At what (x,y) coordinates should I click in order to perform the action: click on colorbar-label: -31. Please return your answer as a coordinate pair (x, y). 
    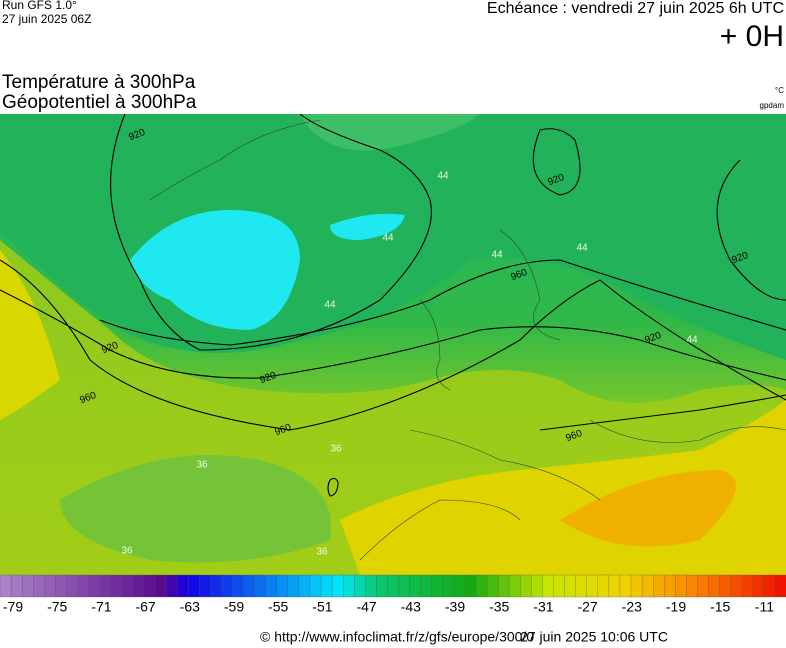
    Looking at the image, I should click on (543, 607).